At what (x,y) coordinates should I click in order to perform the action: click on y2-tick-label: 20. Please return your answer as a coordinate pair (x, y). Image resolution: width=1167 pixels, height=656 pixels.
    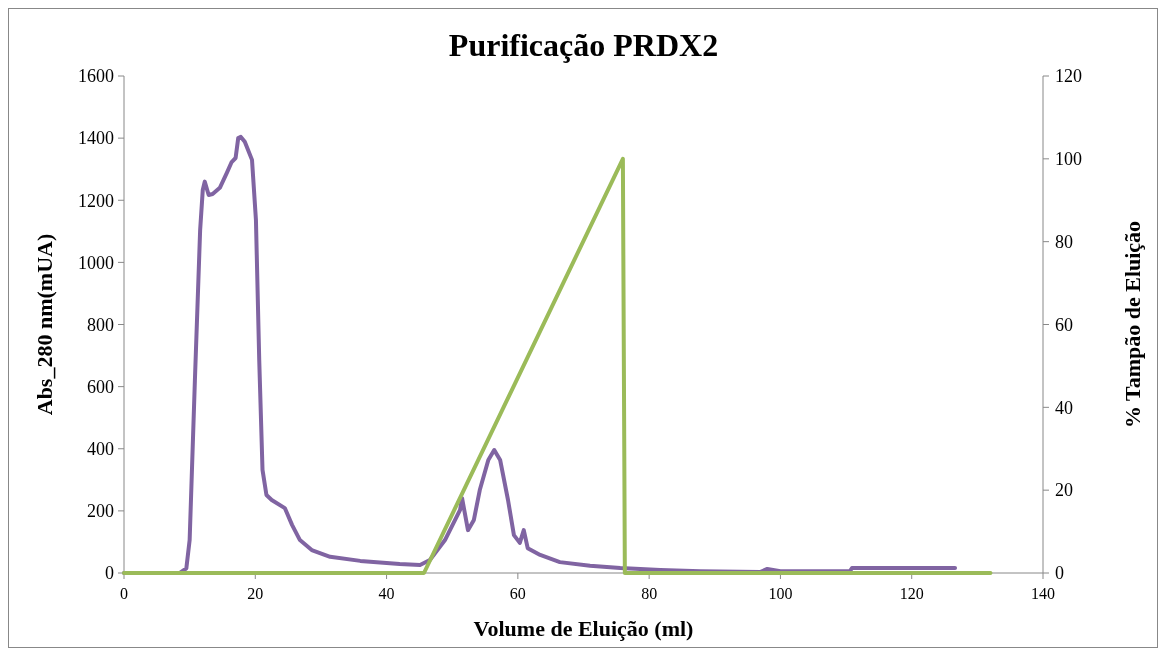
    Looking at the image, I should click on (1064, 490).